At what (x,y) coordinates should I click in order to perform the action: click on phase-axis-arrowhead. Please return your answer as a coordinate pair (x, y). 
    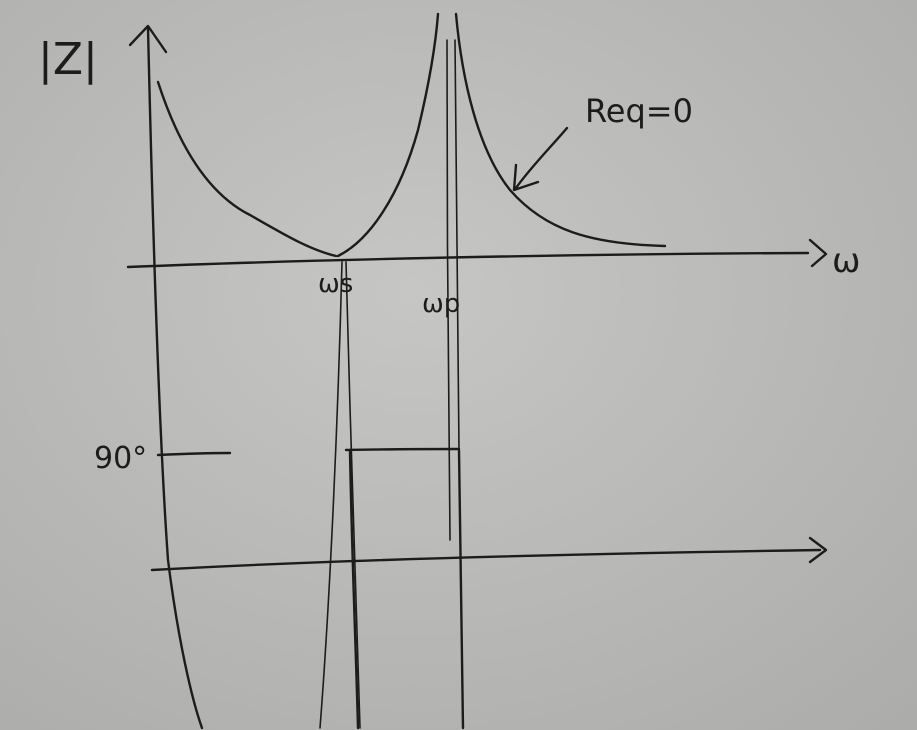
    Looking at the image, I should click on (818, 550).